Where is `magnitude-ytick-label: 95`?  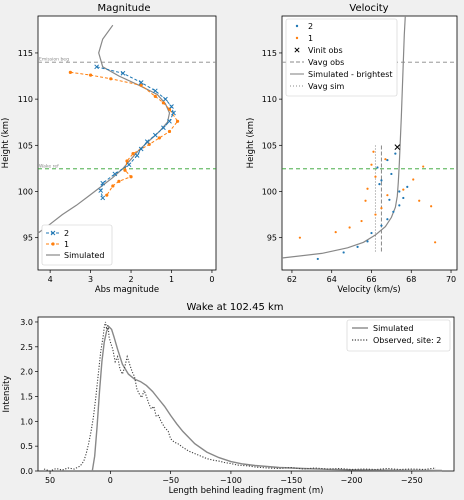 magnitude-ytick-label: 95 is located at coordinates (28, 238).